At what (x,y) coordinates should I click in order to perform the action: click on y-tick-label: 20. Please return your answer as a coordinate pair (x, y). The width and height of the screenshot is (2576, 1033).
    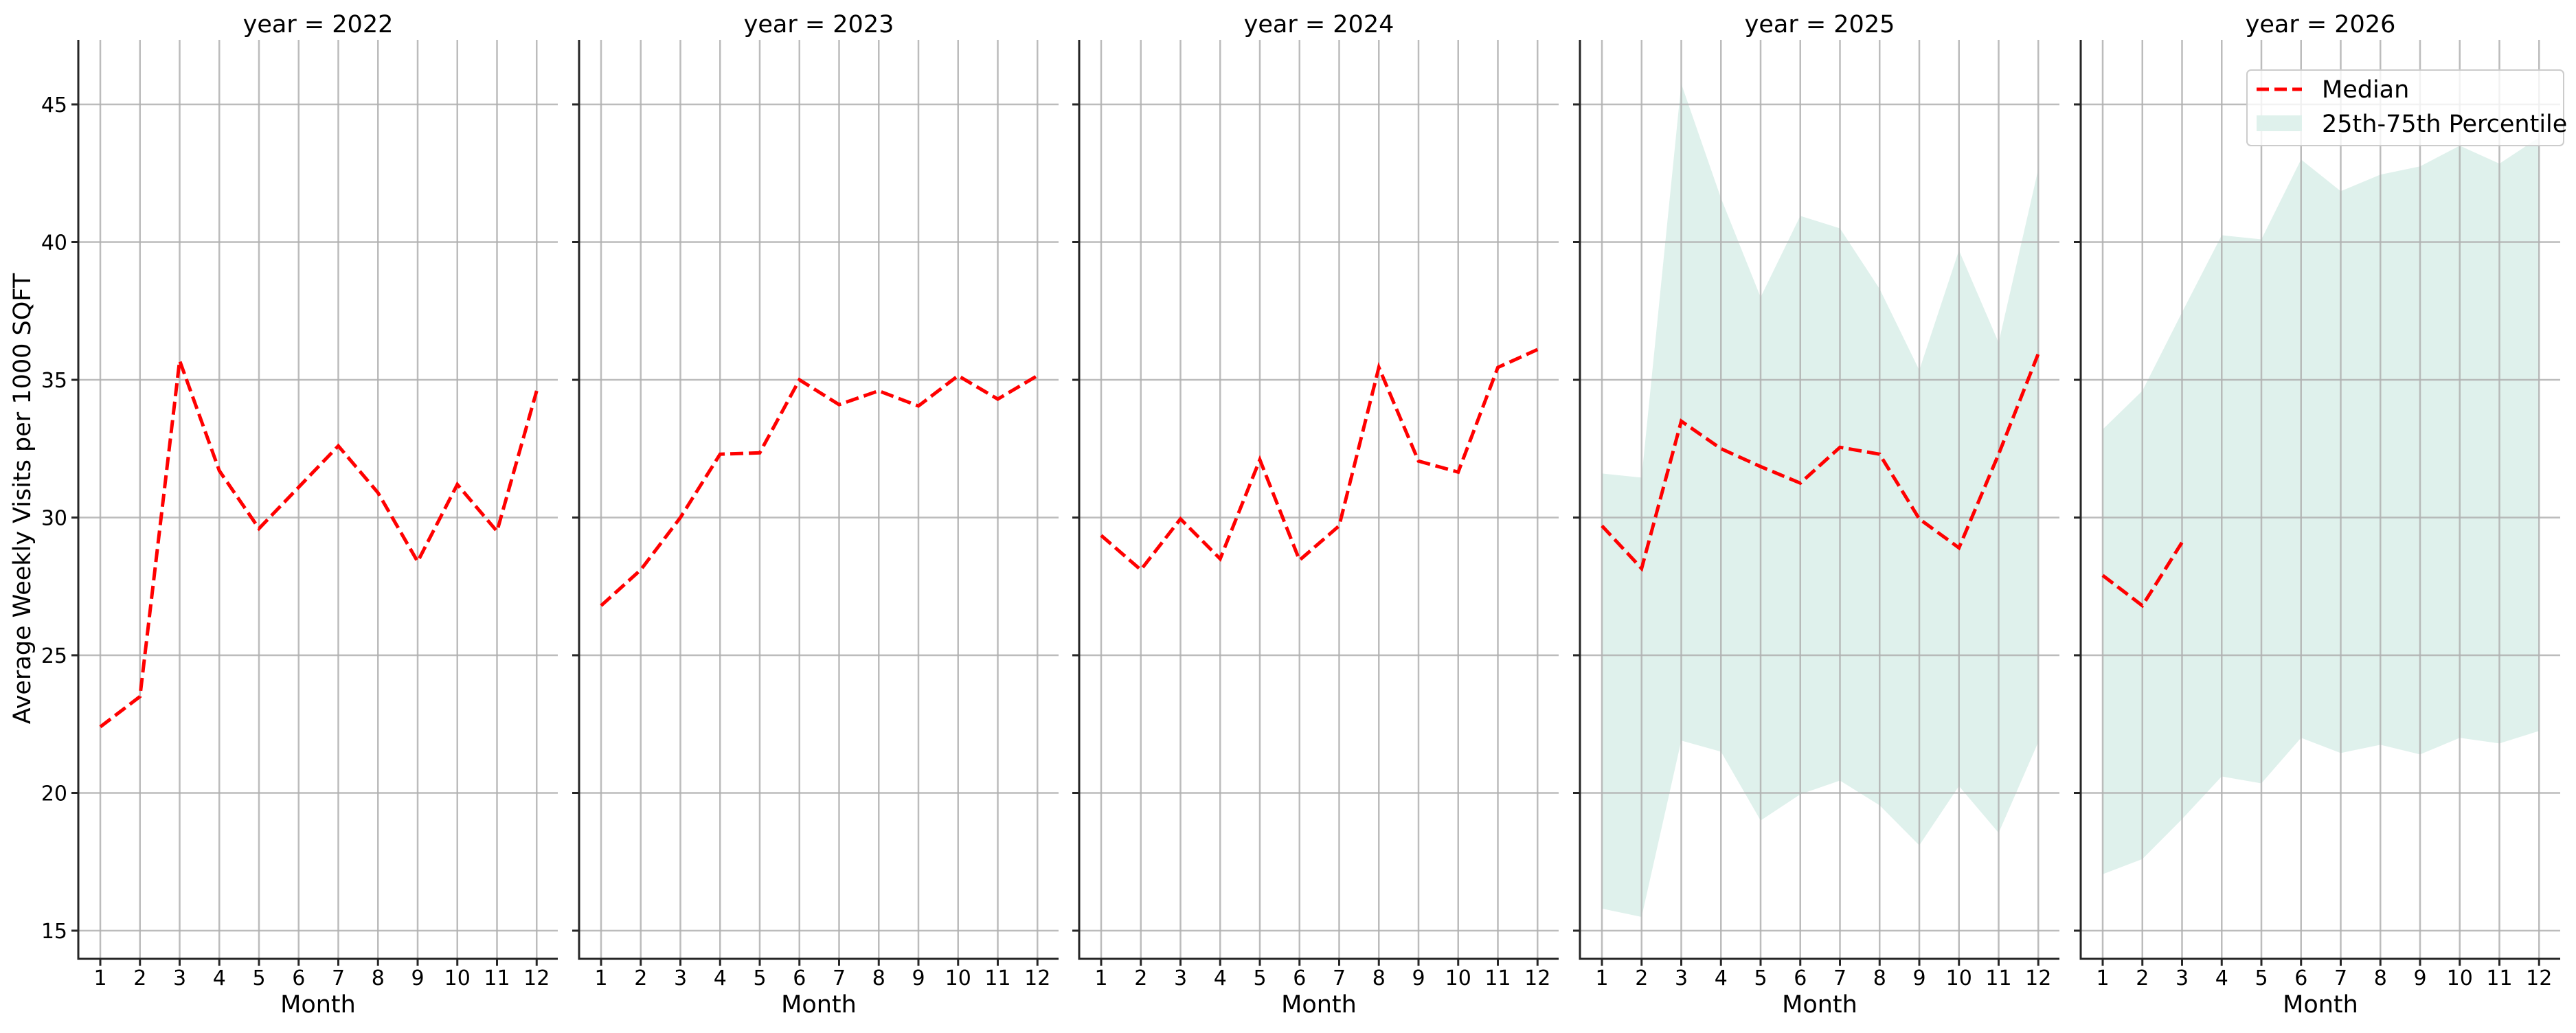
    Looking at the image, I should click on (54, 794).